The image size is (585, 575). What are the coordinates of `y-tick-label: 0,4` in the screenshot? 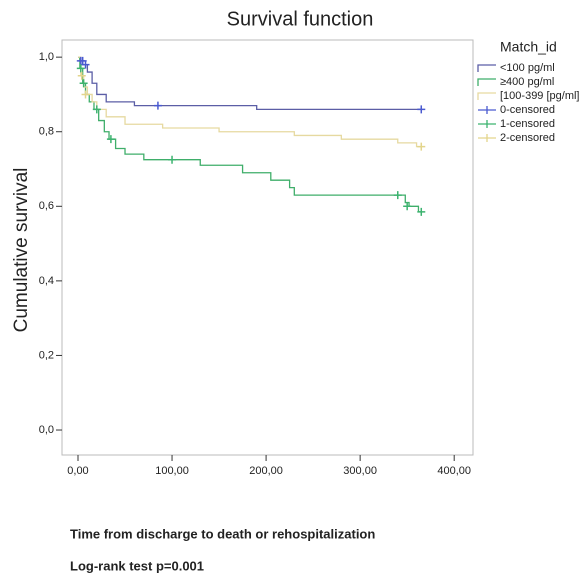 It's located at (46, 281).